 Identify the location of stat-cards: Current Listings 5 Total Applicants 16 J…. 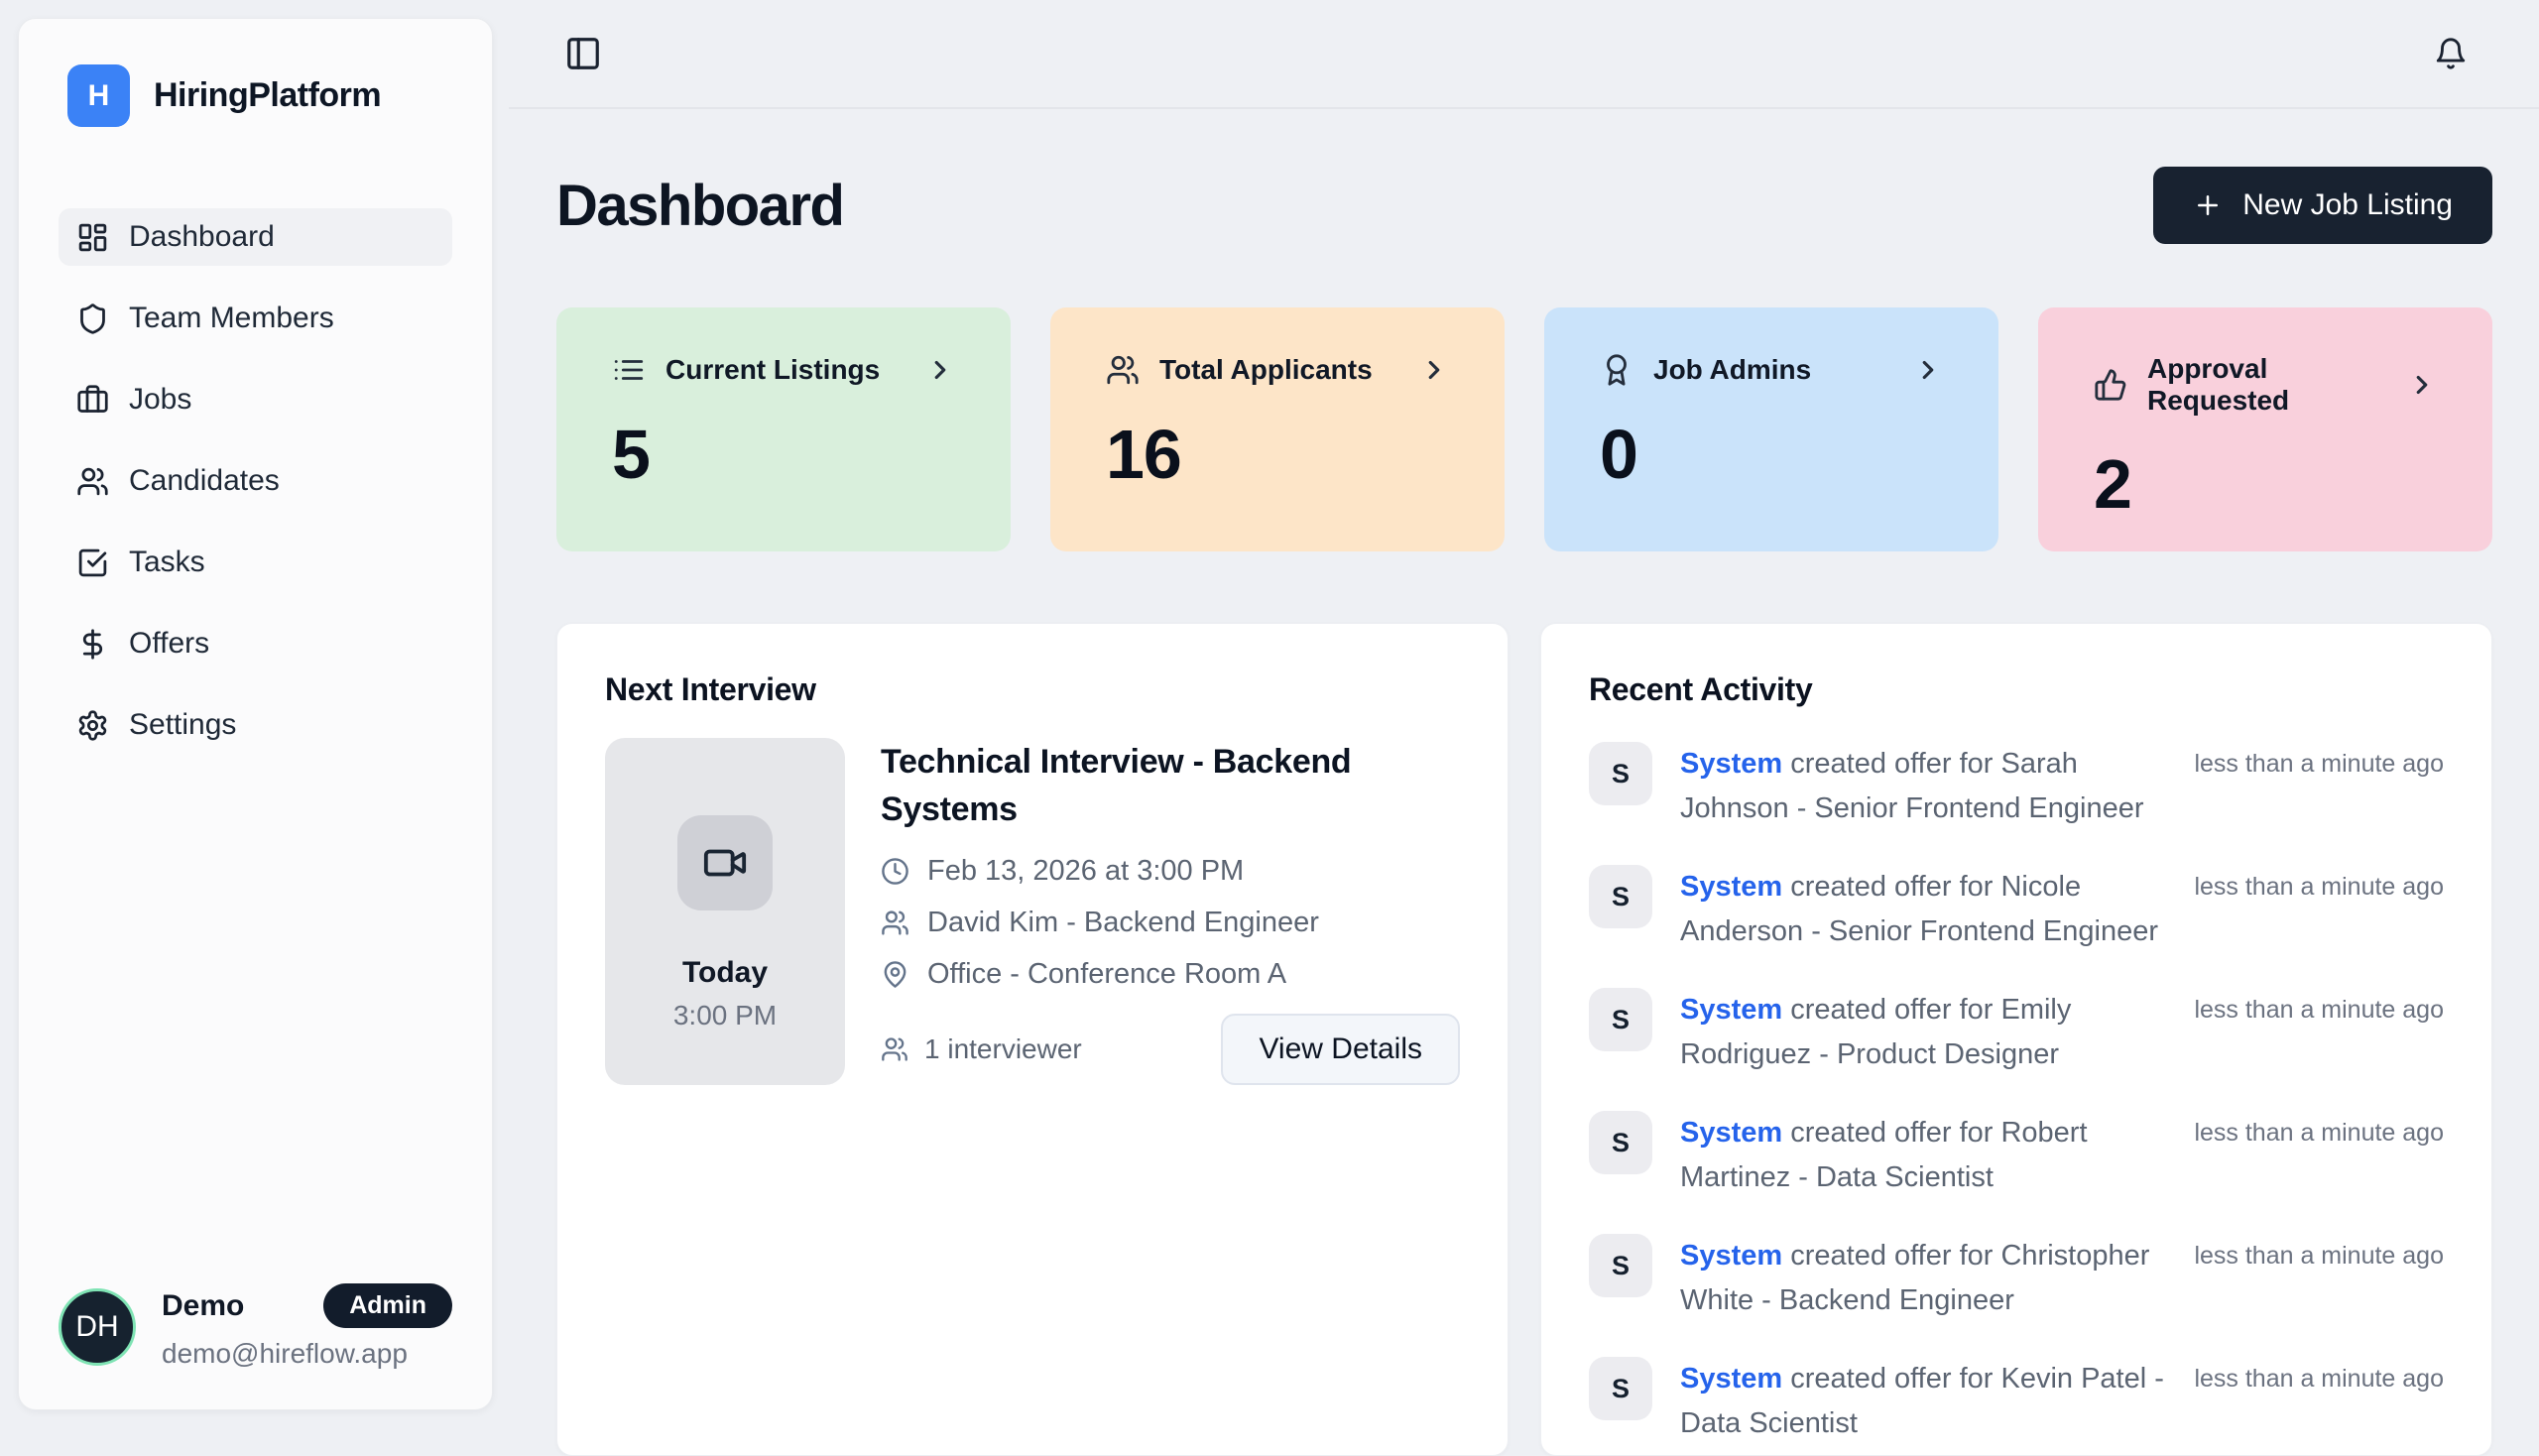
(1524, 429).